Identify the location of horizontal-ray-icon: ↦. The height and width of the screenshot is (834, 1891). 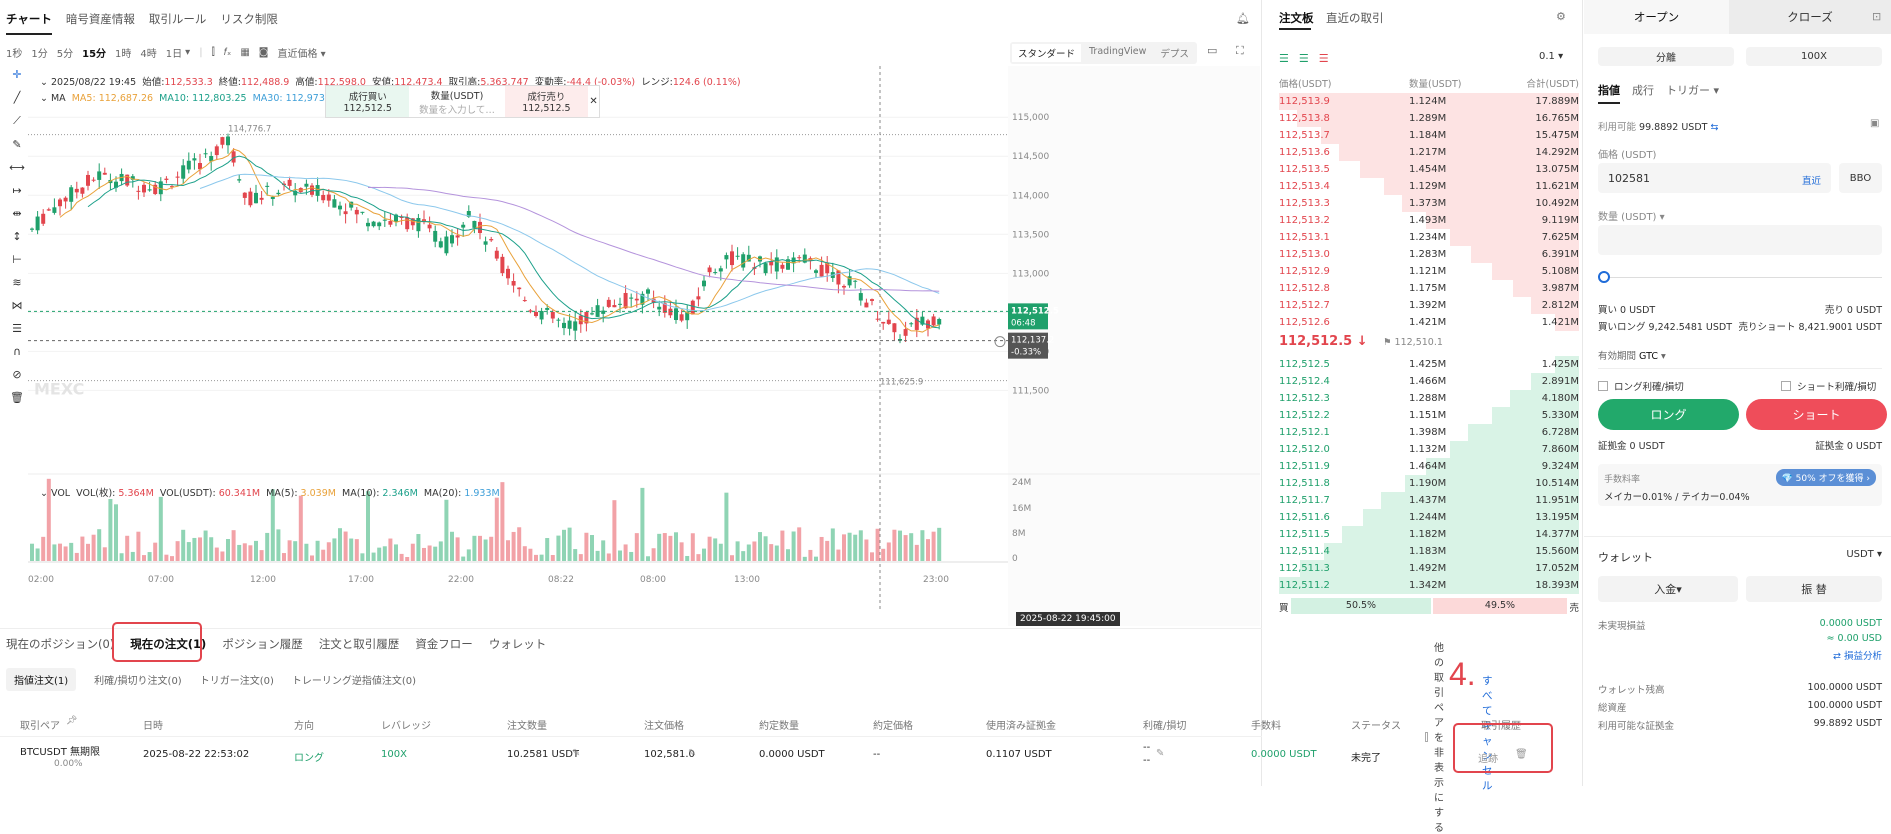
(17, 190).